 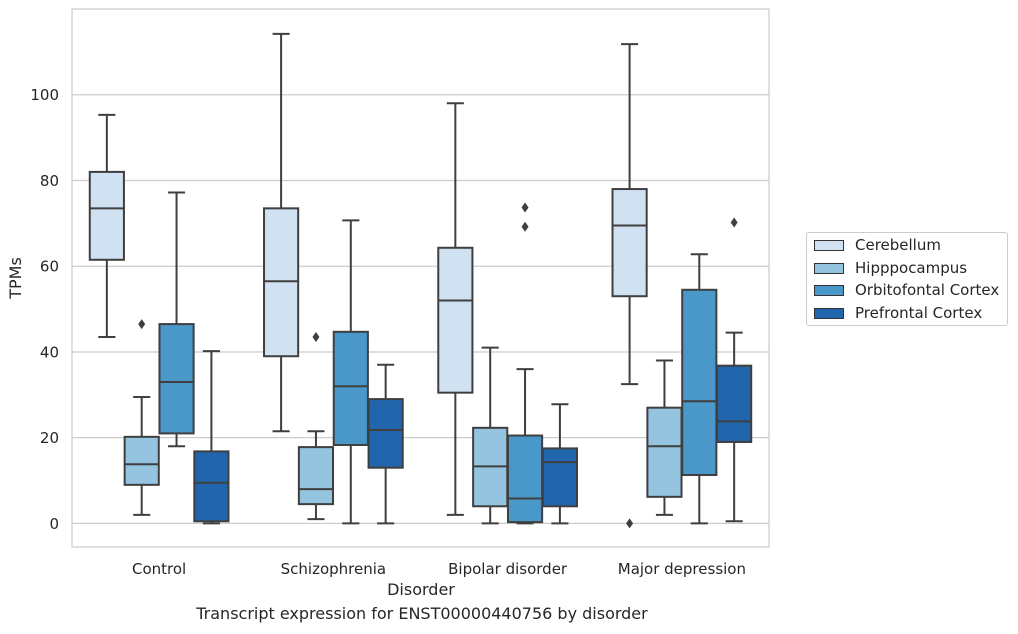 I want to click on legend-swatch-prefrontal, so click(x=829, y=313).